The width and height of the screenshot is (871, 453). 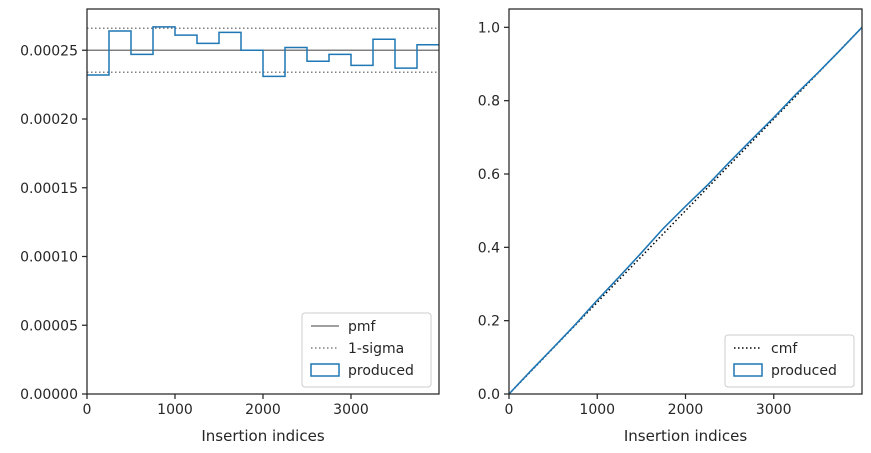 I want to click on right-x-ticks: 0 1000 2000 3000, so click(x=648, y=406).